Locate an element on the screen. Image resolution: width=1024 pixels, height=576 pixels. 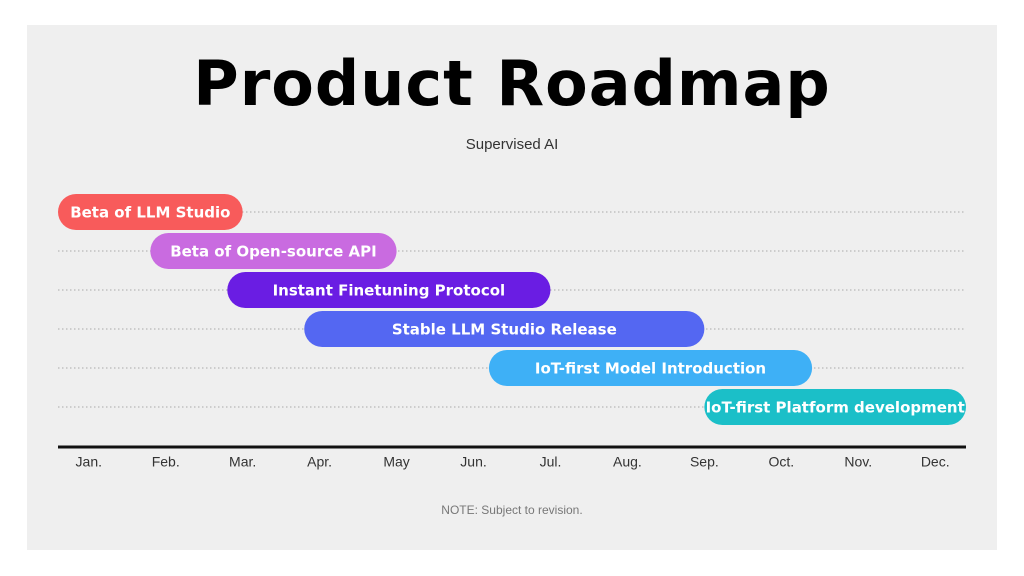
x-tick-label: Sep. is located at coordinates (704, 462).